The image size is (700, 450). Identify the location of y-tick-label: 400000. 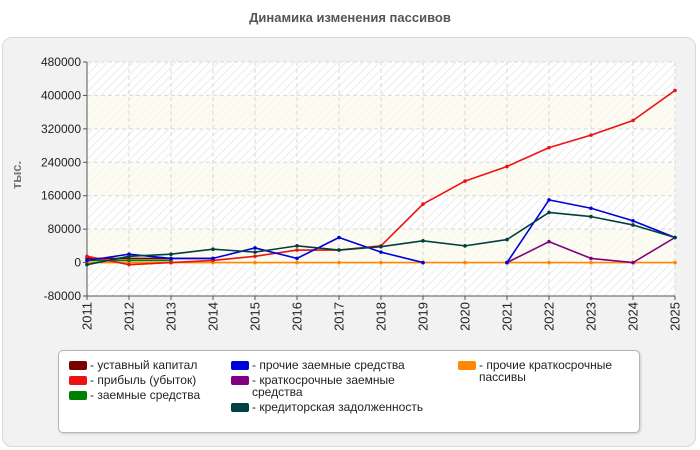
(61, 95).